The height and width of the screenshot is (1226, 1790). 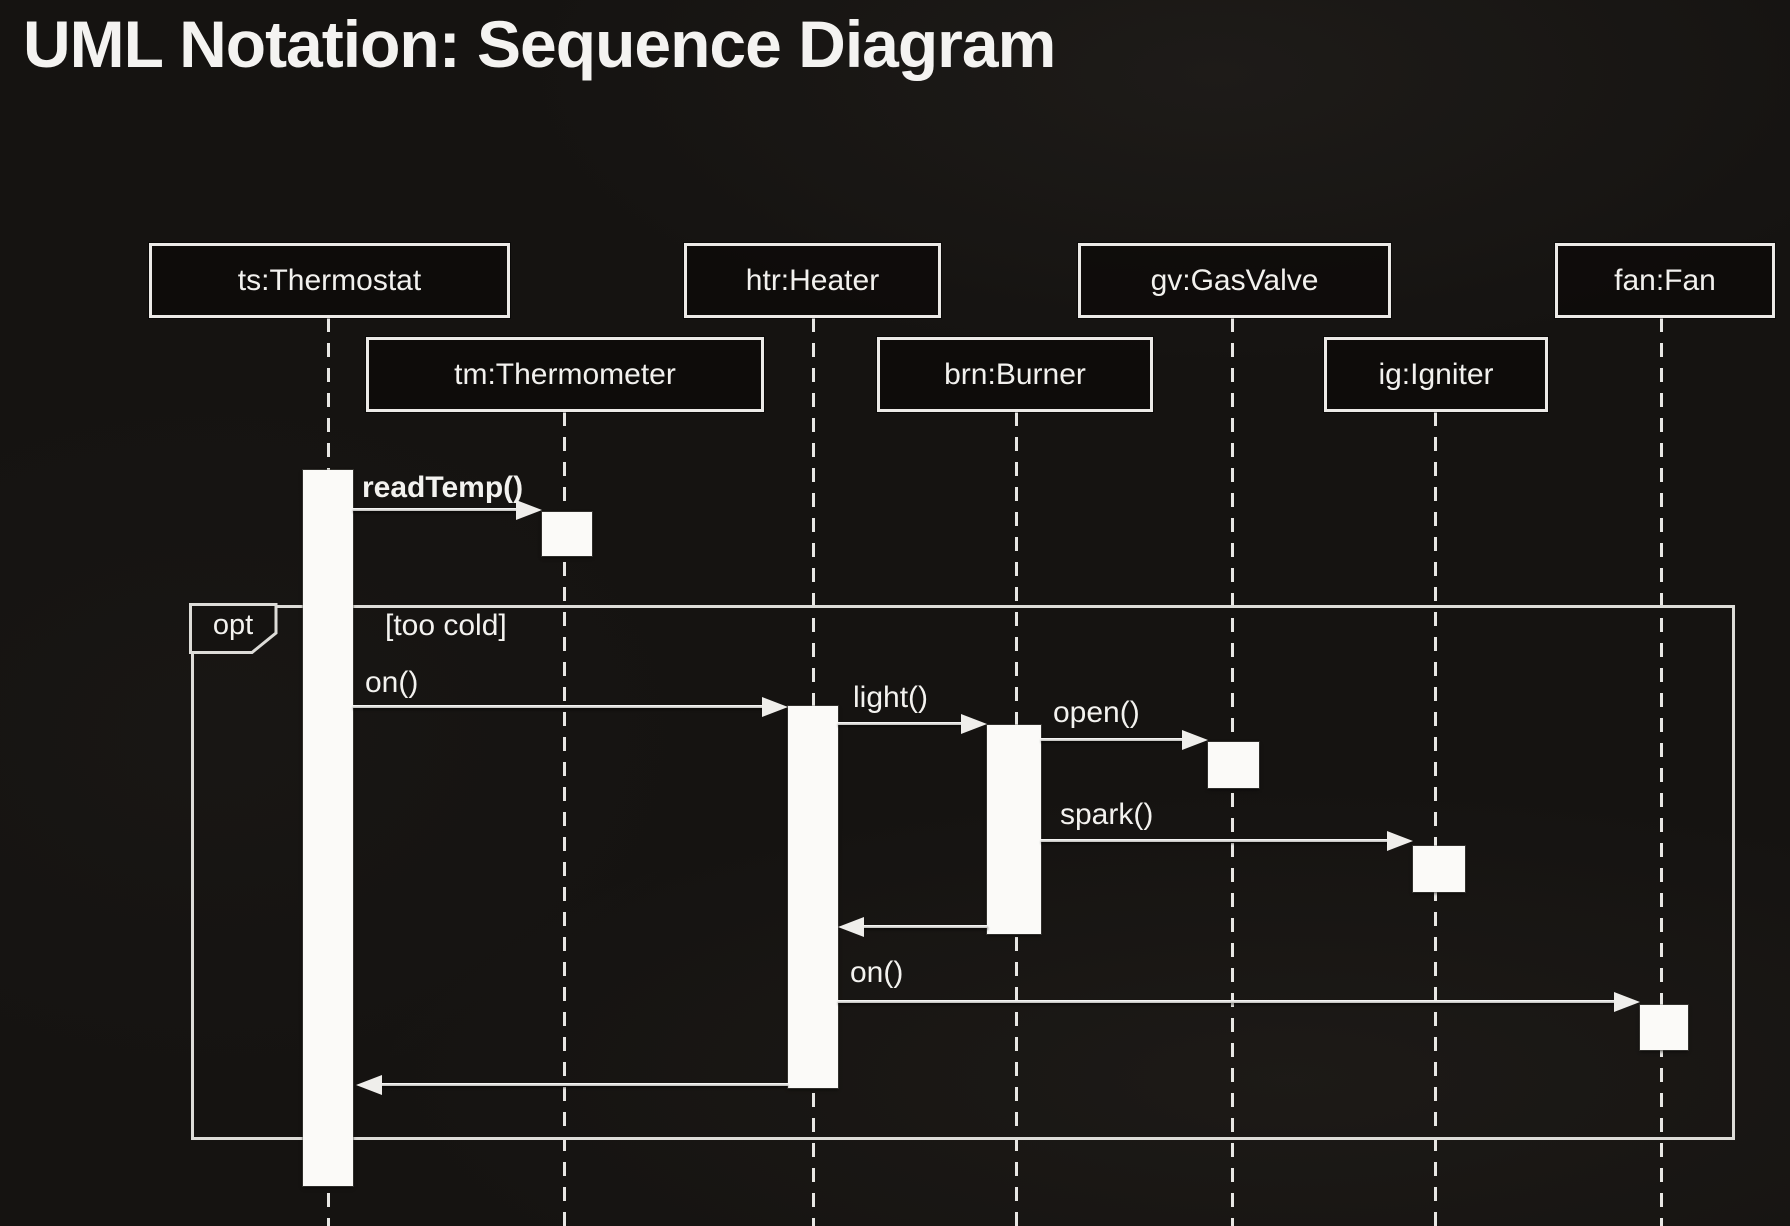 I want to click on object-label-gasvalve: gv:GasValve, so click(x=1234, y=280).